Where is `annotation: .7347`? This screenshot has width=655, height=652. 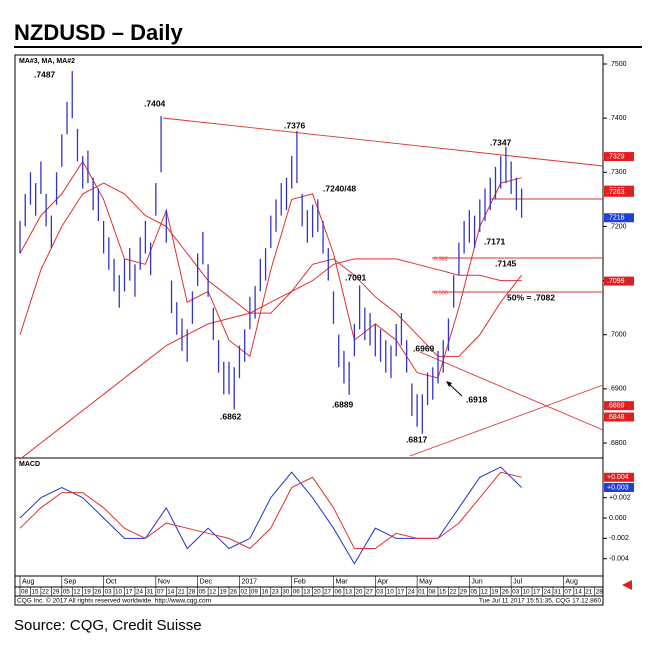 annotation: .7347 is located at coordinates (501, 142).